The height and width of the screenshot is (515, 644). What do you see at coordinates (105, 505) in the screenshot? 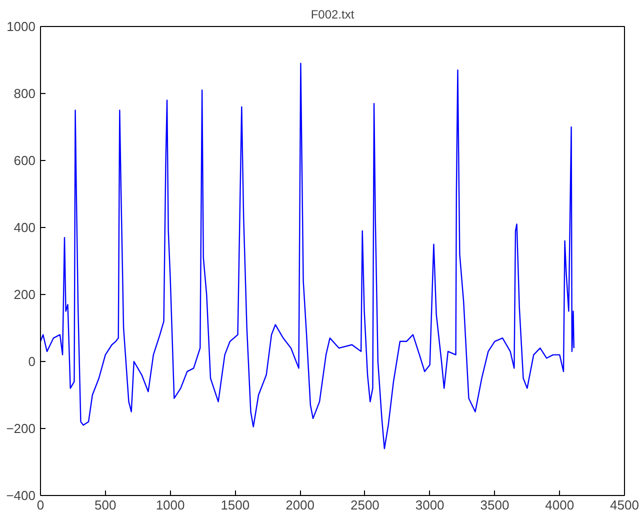
I see `x-tick-label: 500` at bounding box center [105, 505].